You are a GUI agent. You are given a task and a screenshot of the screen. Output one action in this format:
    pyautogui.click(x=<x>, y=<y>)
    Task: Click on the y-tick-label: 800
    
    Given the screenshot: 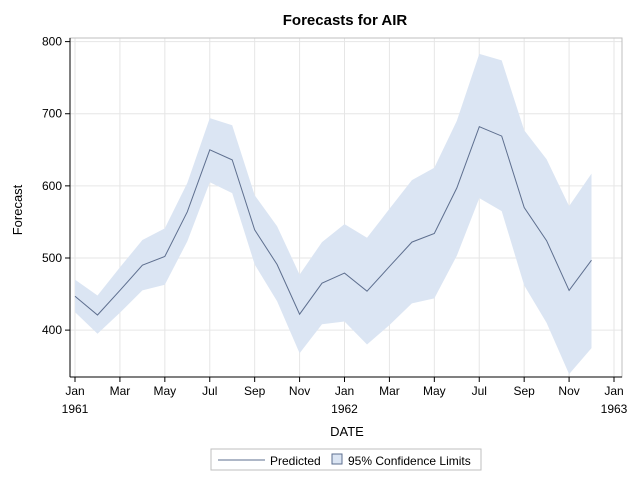 What is the action you would take?
    pyautogui.click(x=52, y=42)
    